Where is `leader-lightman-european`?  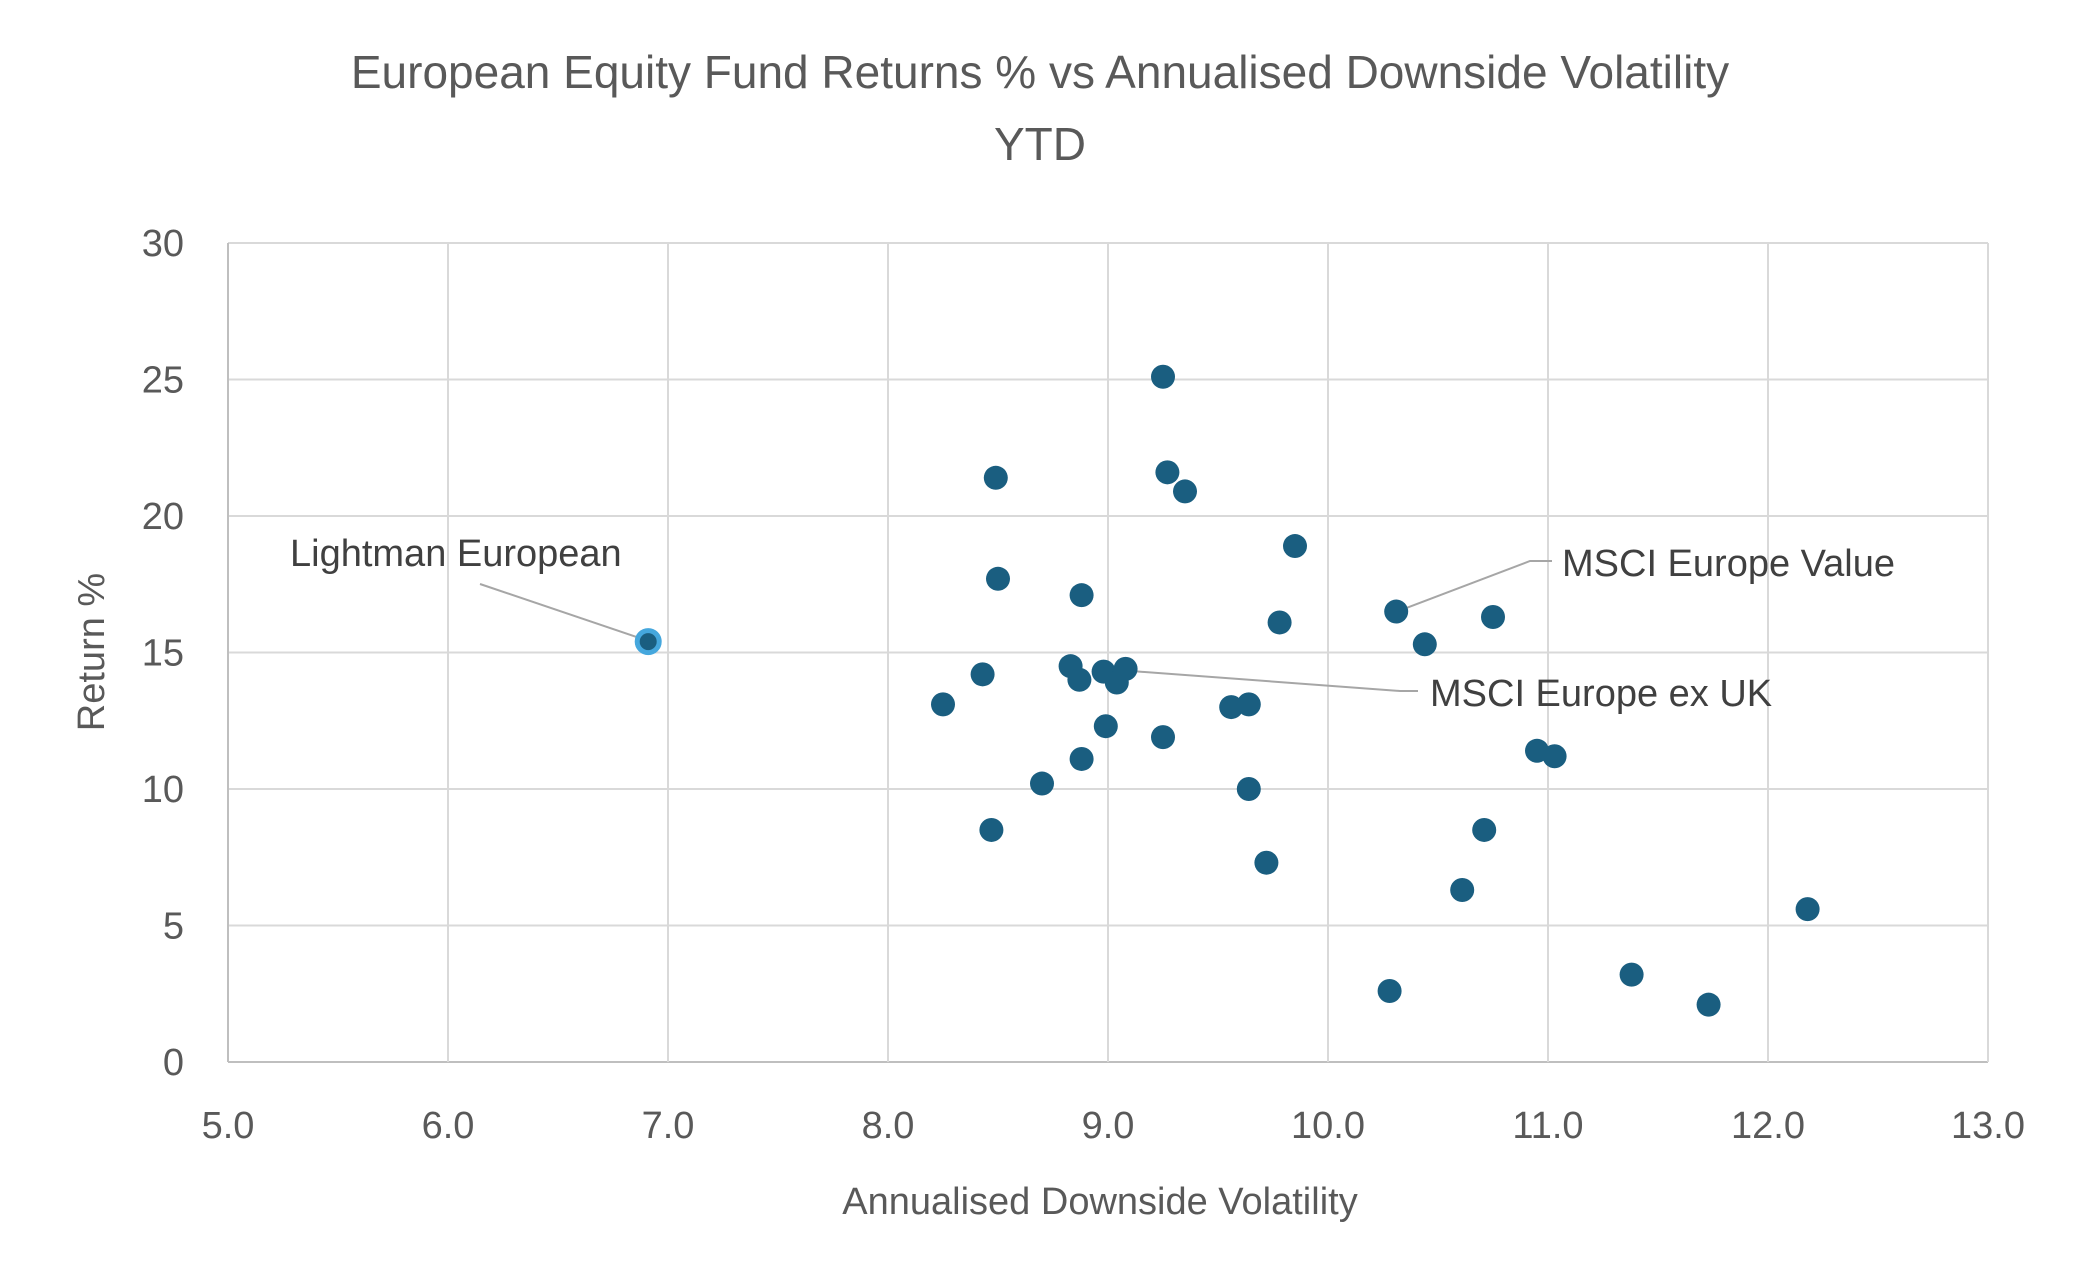 leader-lightman-european is located at coordinates (562, 612).